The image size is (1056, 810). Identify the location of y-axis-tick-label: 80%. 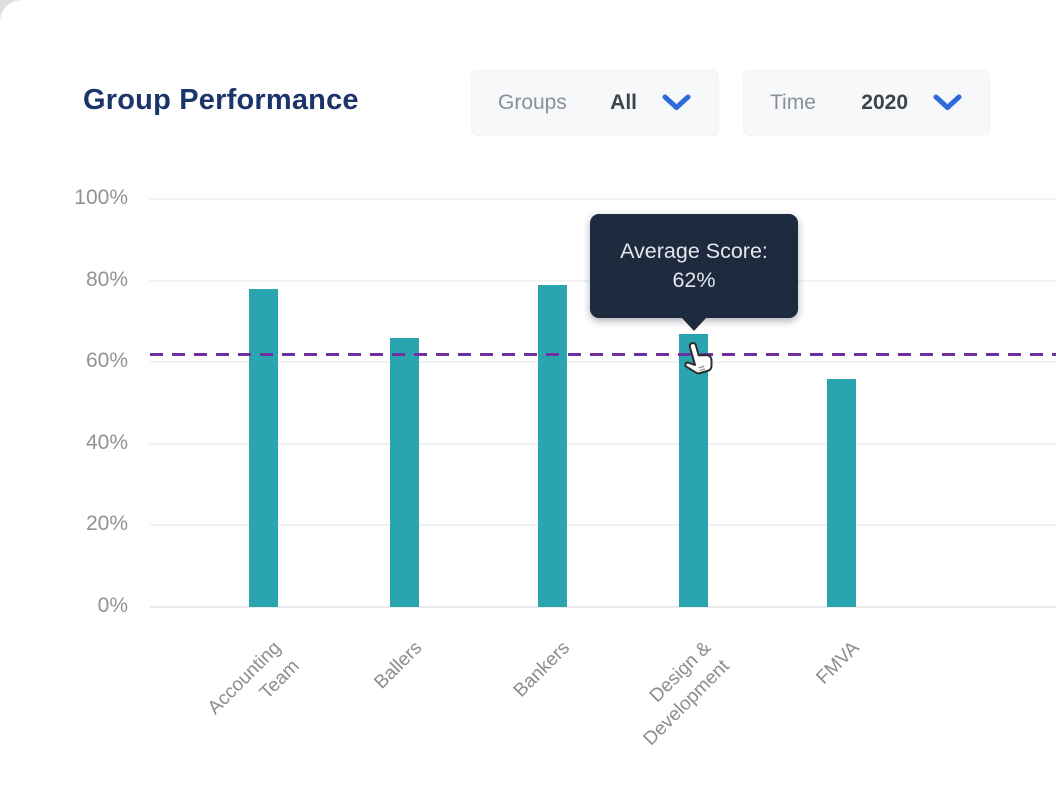
(106, 279).